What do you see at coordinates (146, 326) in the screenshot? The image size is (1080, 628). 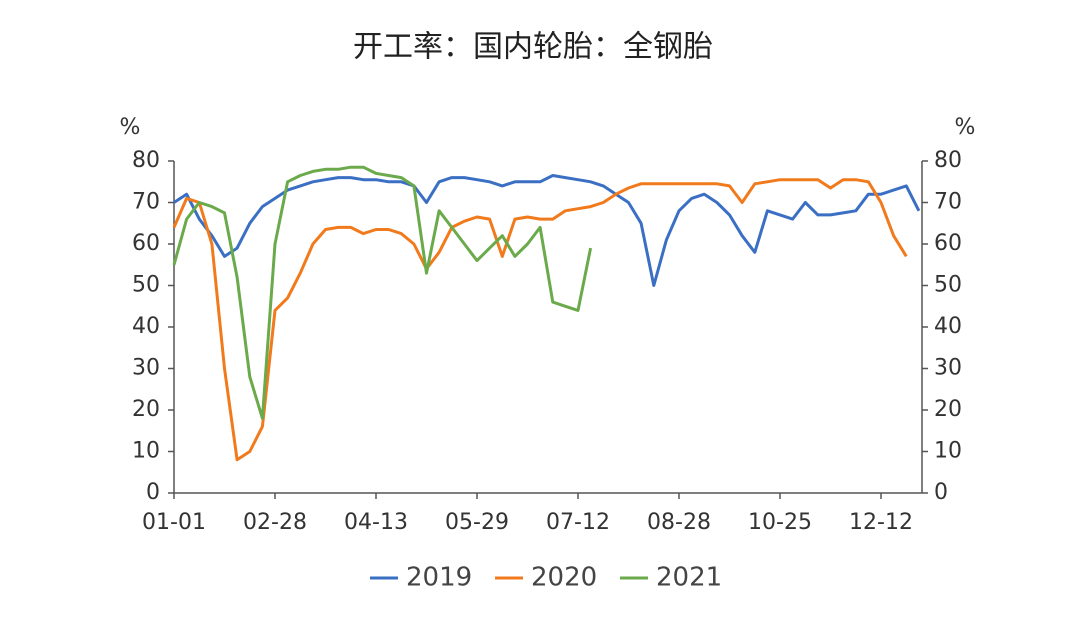 I see `y-tick-label: 40` at bounding box center [146, 326].